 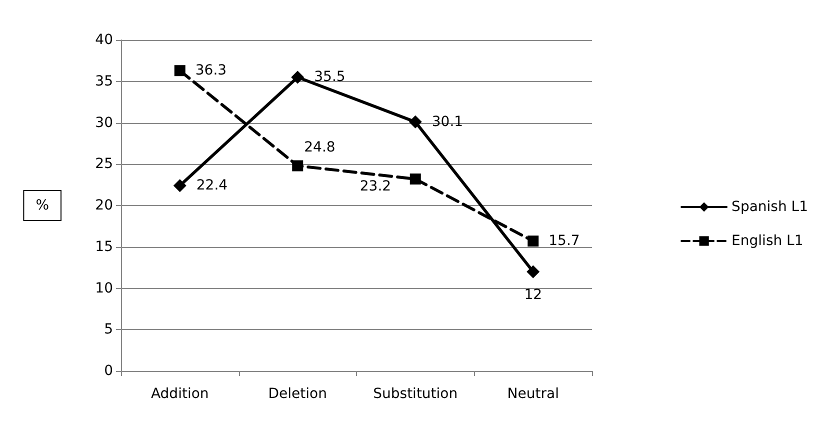 I want to click on data-label: 24.8, so click(x=320, y=147).